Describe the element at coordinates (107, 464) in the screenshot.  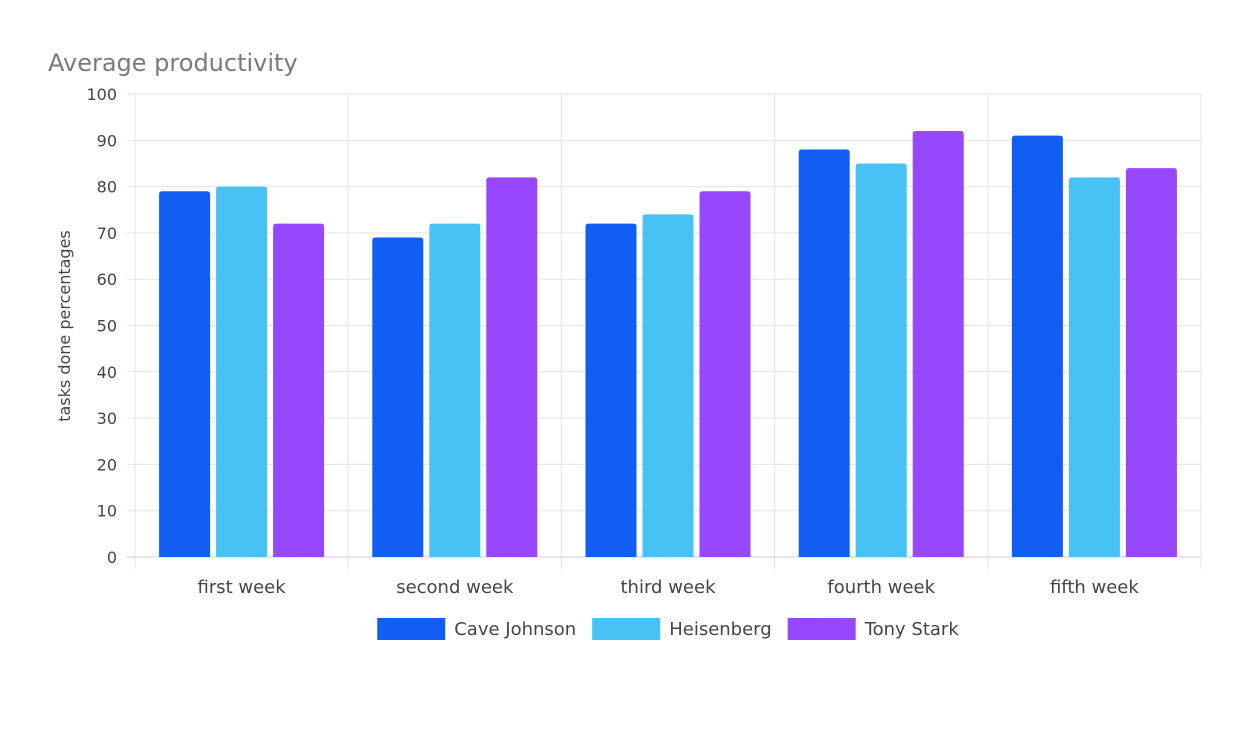
I see `y-tick-label: 20` at that location.